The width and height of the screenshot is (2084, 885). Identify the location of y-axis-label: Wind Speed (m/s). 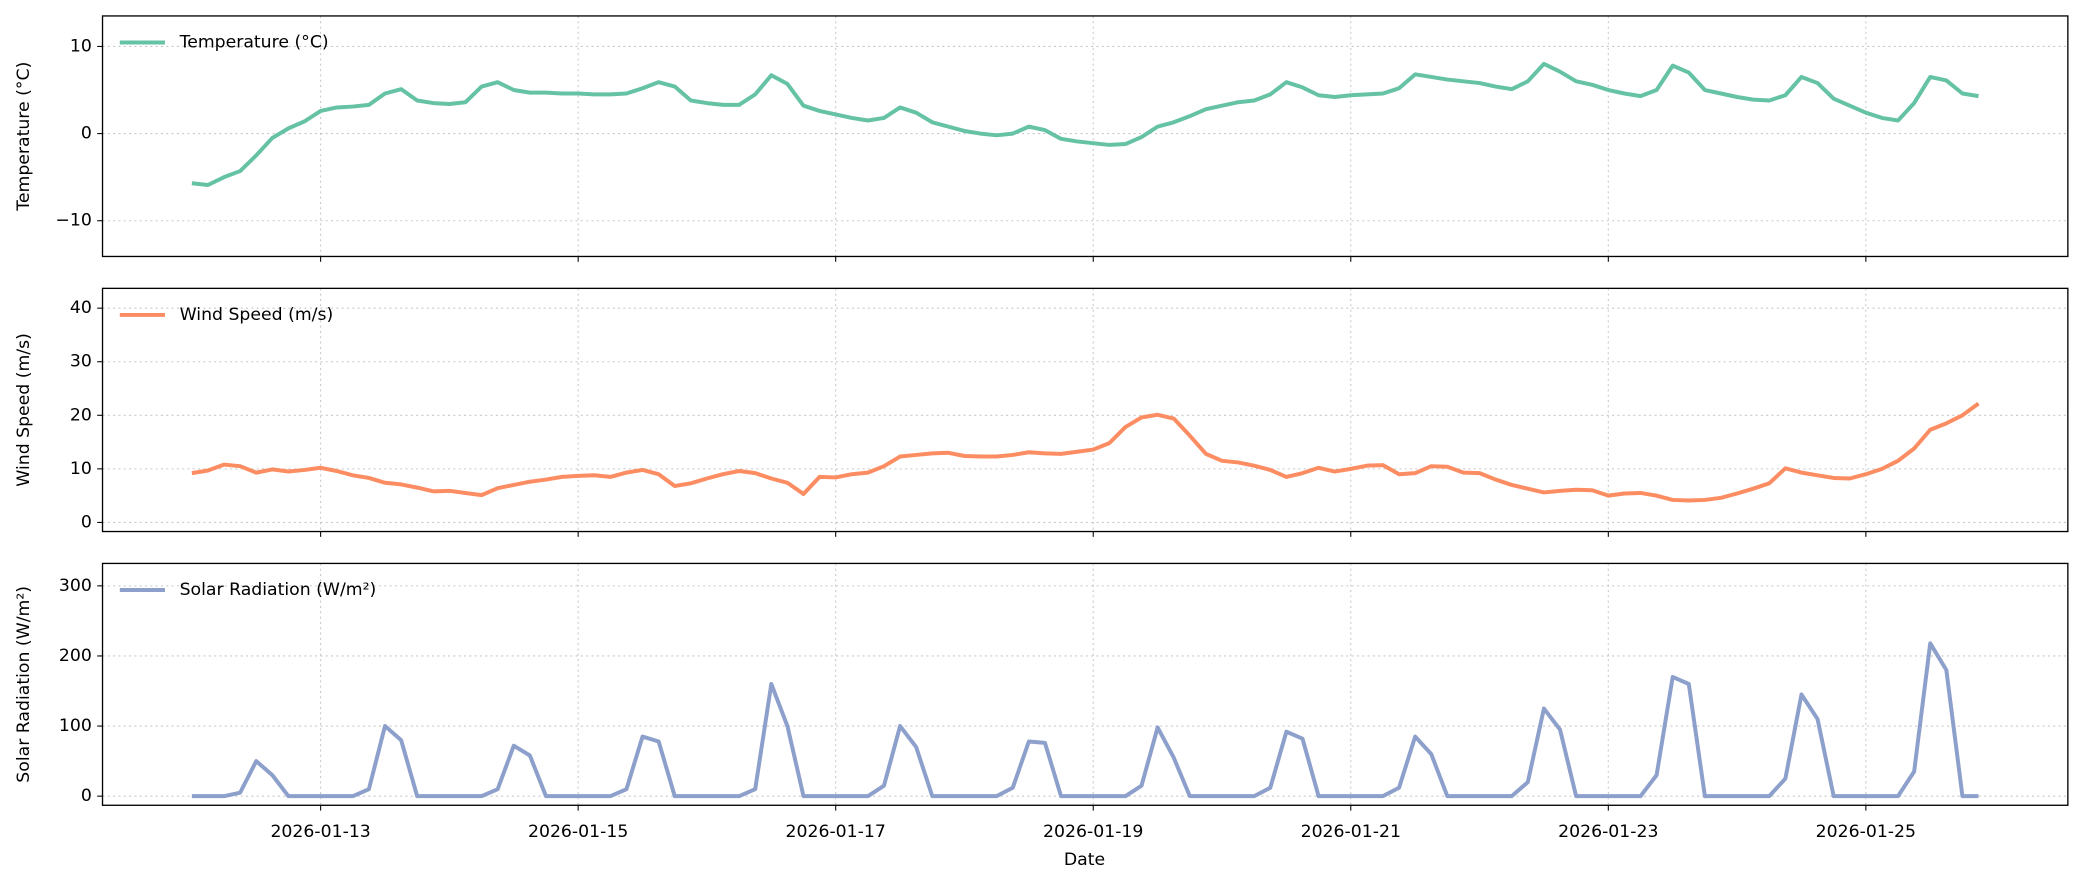
(24, 410).